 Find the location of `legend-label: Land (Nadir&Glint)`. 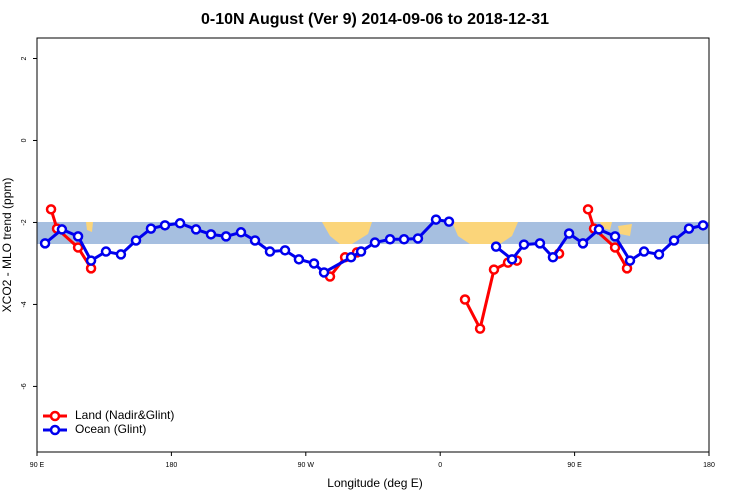

legend-label: Land (Nadir&Glint) is located at coordinates (124, 415).